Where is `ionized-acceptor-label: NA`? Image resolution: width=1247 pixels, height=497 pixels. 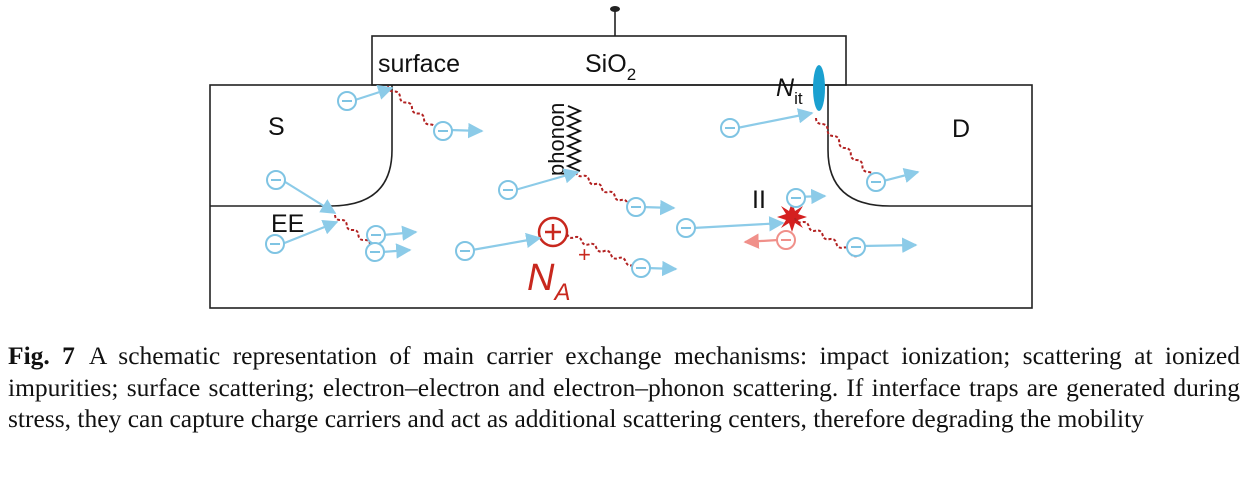
ionized-acceptor-label: NA is located at coordinates (548, 281).